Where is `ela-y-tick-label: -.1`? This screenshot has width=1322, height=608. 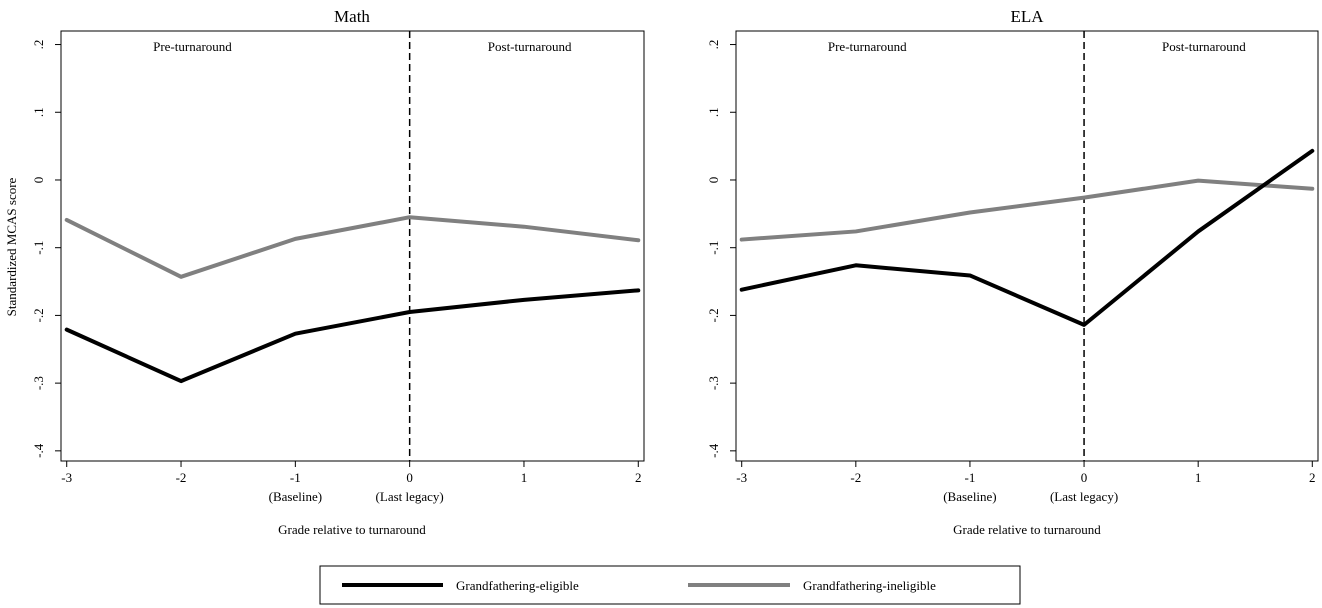
ela-y-tick-label: -.1 is located at coordinates (713, 248).